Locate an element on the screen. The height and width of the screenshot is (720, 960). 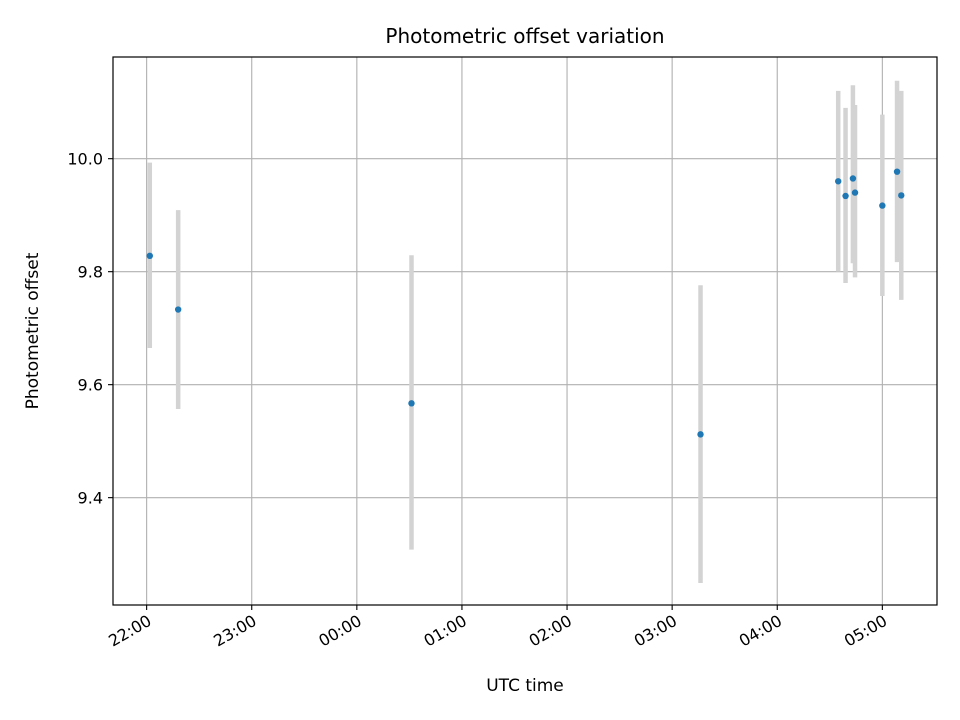
y-tick-label: 9.6 is located at coordinates (90, 385).